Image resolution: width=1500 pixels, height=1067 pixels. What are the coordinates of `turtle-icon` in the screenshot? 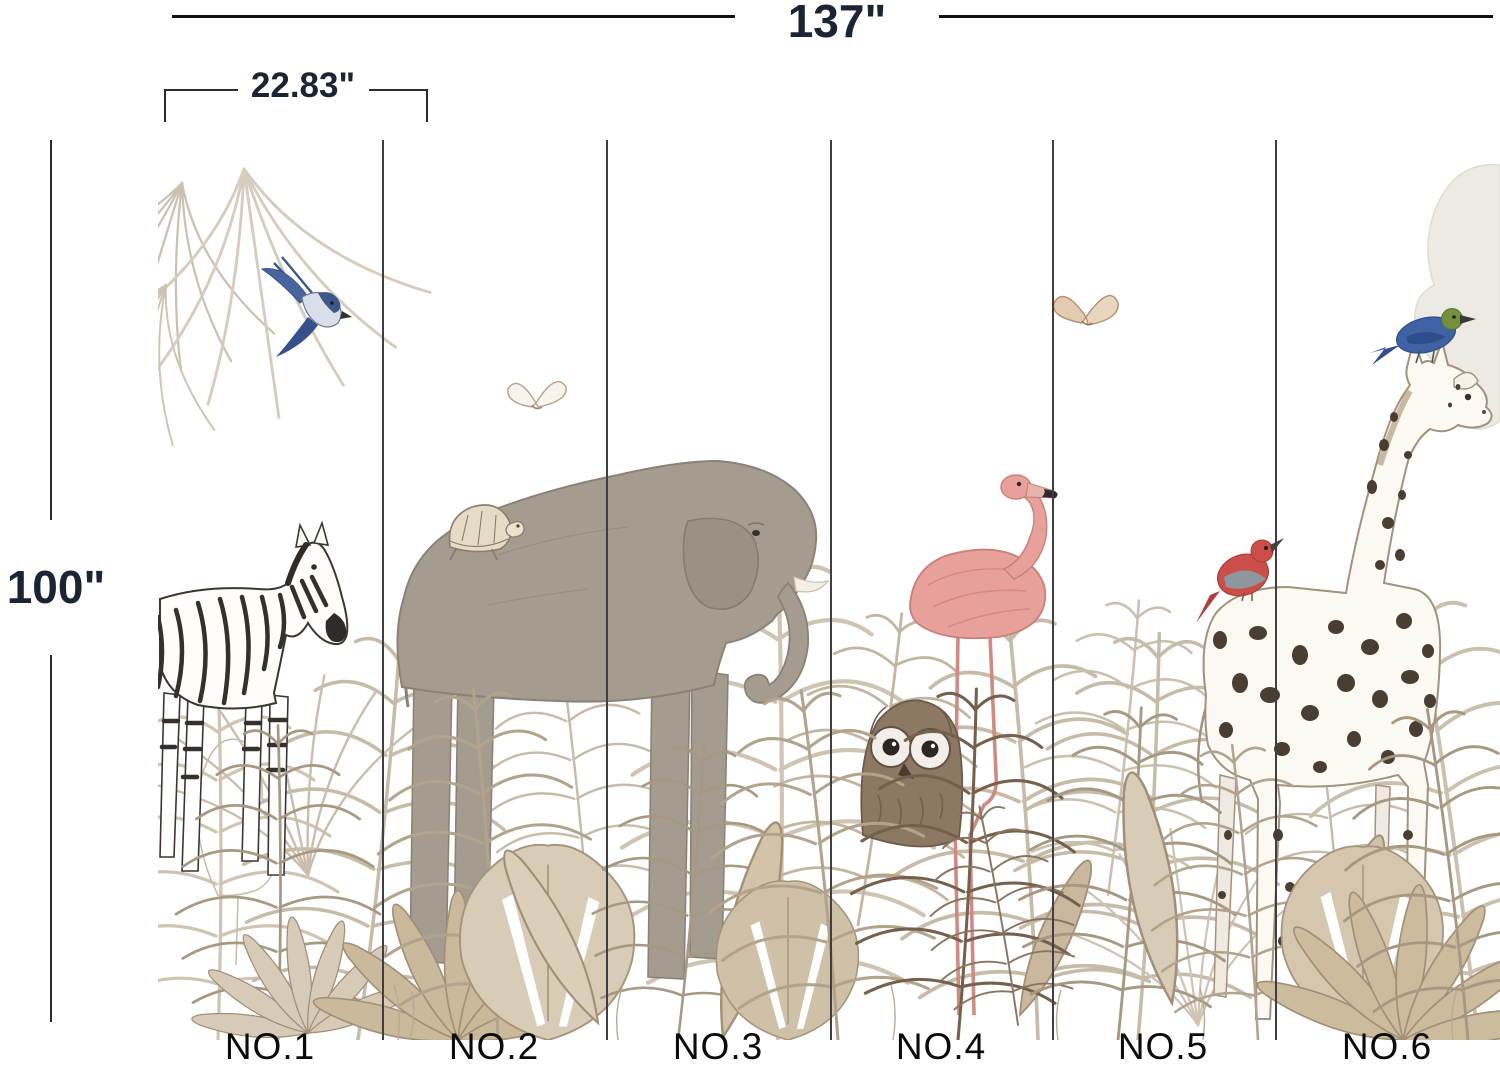 It's located at (486, 532).